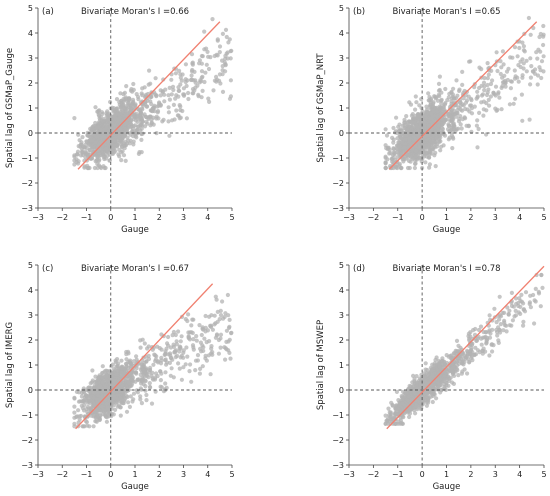 The width and height of the screenshot is (550, 496). I want to click on x-tick-label: 4, so click(207, 474).